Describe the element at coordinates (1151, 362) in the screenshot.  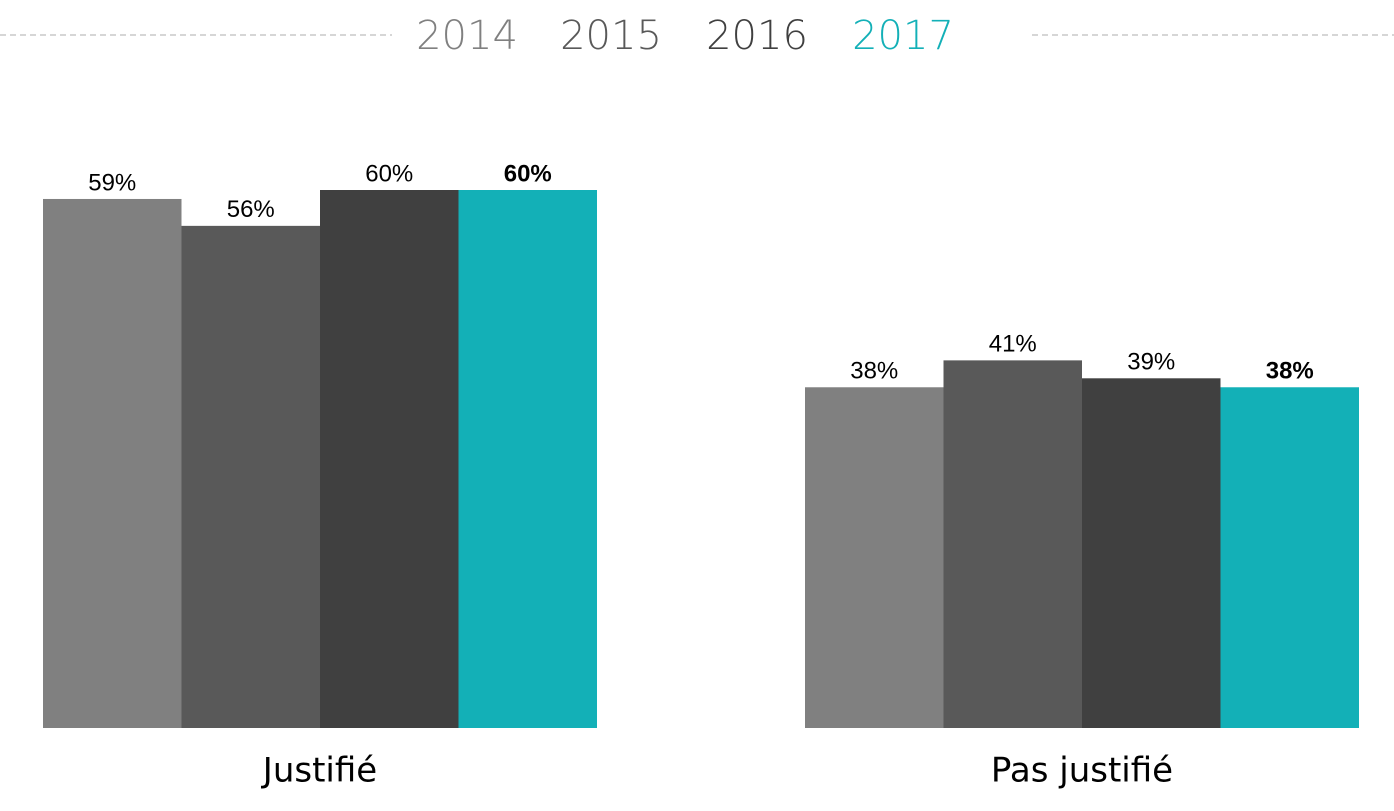
I see `value-label: 39%` at that location.